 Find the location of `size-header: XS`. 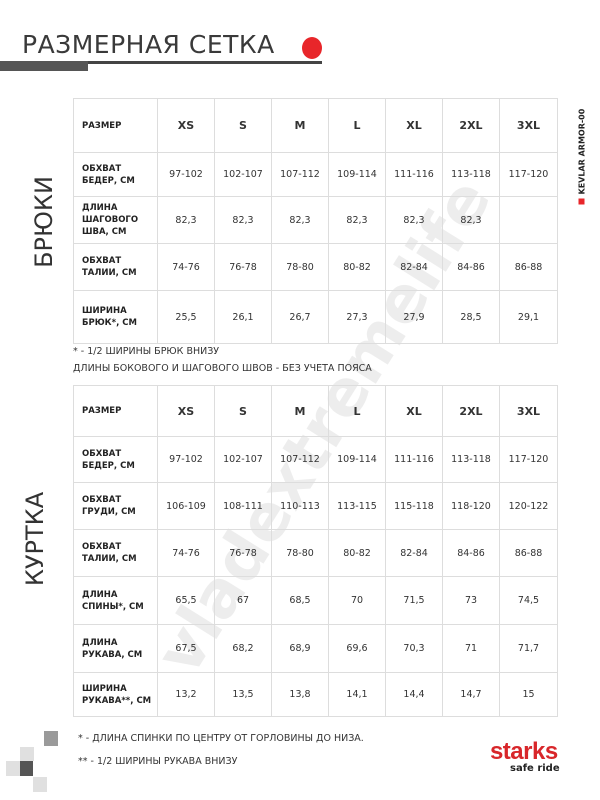

size-header: XS is located at coordinates (186, 411).